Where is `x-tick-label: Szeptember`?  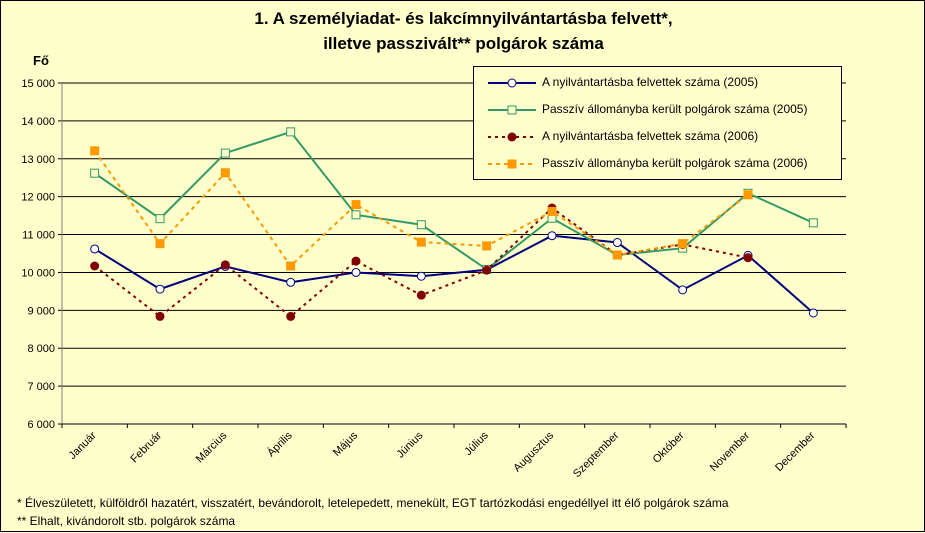
x-tick-label: Szeptember is located at coordinates (596, 454).